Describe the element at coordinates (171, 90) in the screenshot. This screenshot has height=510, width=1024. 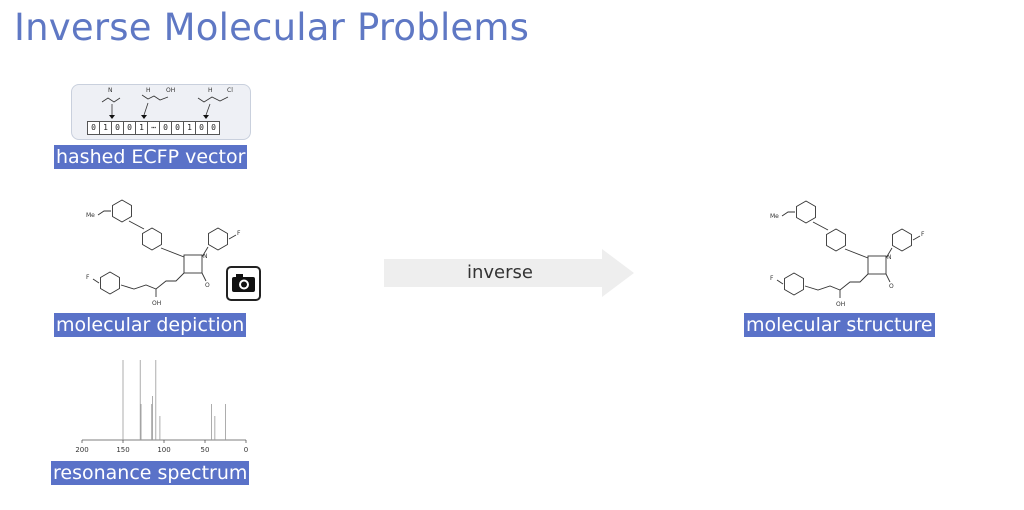
I see `fragment-label: OH` at that location.